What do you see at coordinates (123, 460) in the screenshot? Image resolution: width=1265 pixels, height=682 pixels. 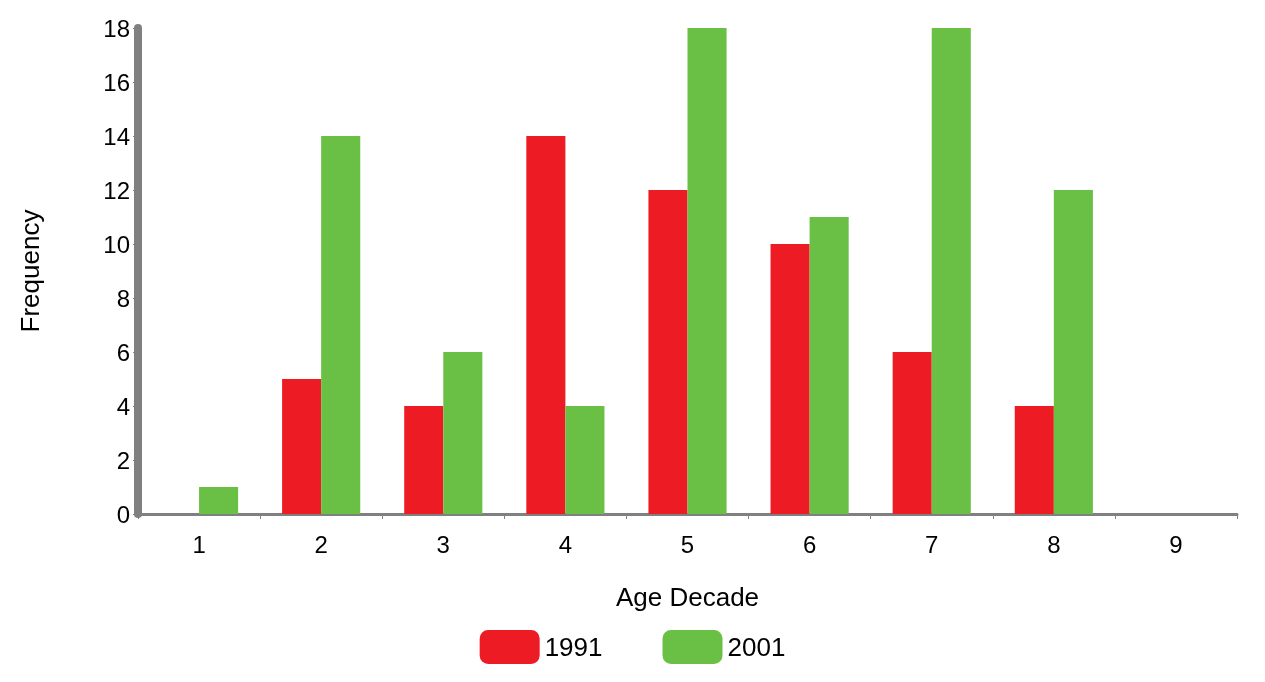 I see `y-tick-label: 2` at bounding box center [123, 460].